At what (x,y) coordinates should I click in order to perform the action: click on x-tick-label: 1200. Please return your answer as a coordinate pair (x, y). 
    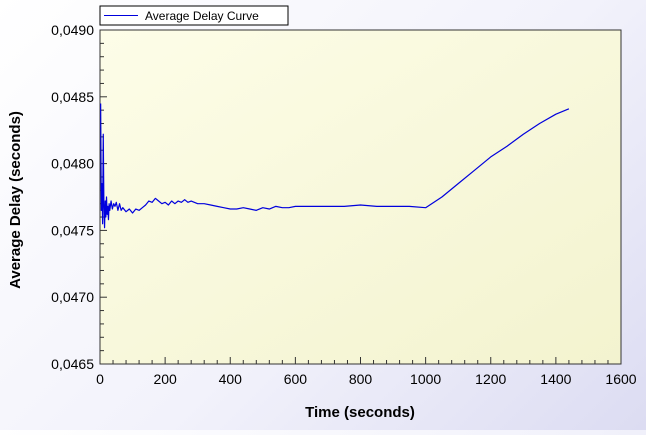
    Looking at the image, I should click on (490, 379).